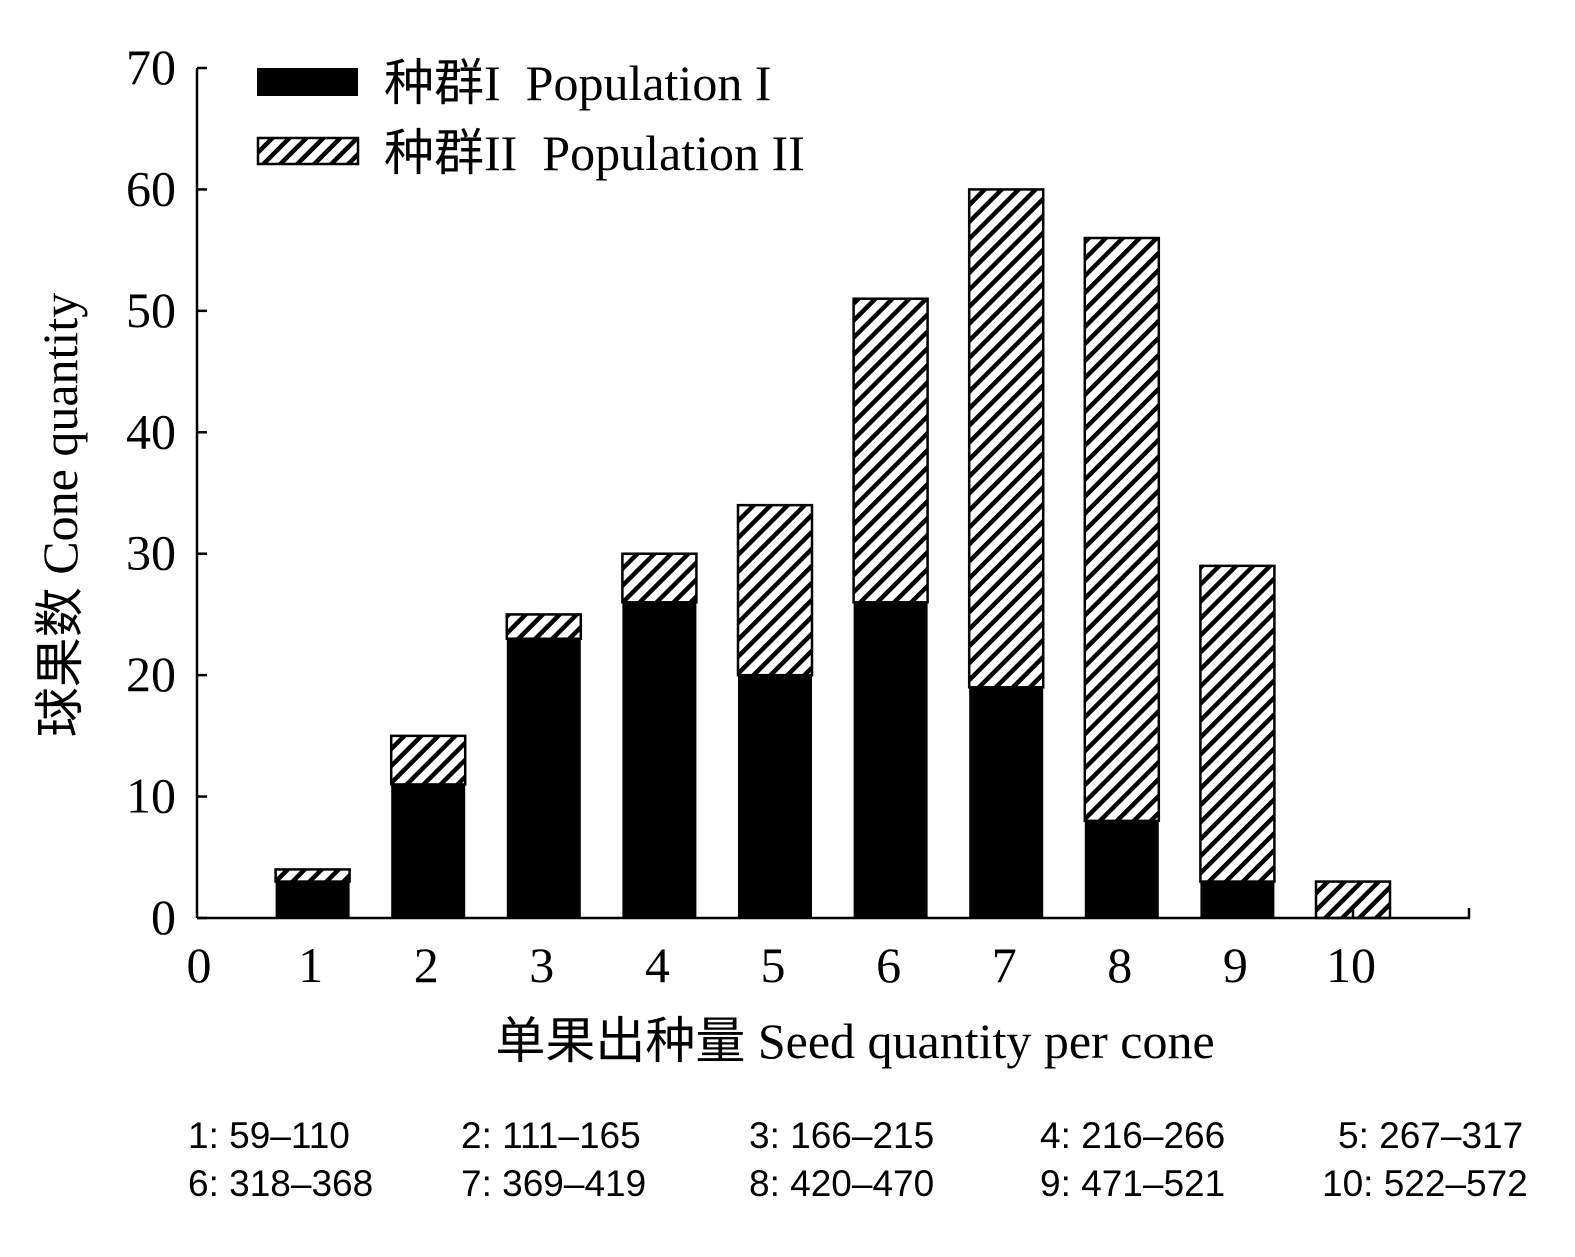 The image size is (1575, 1257). What do you see at coordinates (1004, 965) in the screenshot?
I see `x-tick-label: 7` at bounding box center [1004, 965].